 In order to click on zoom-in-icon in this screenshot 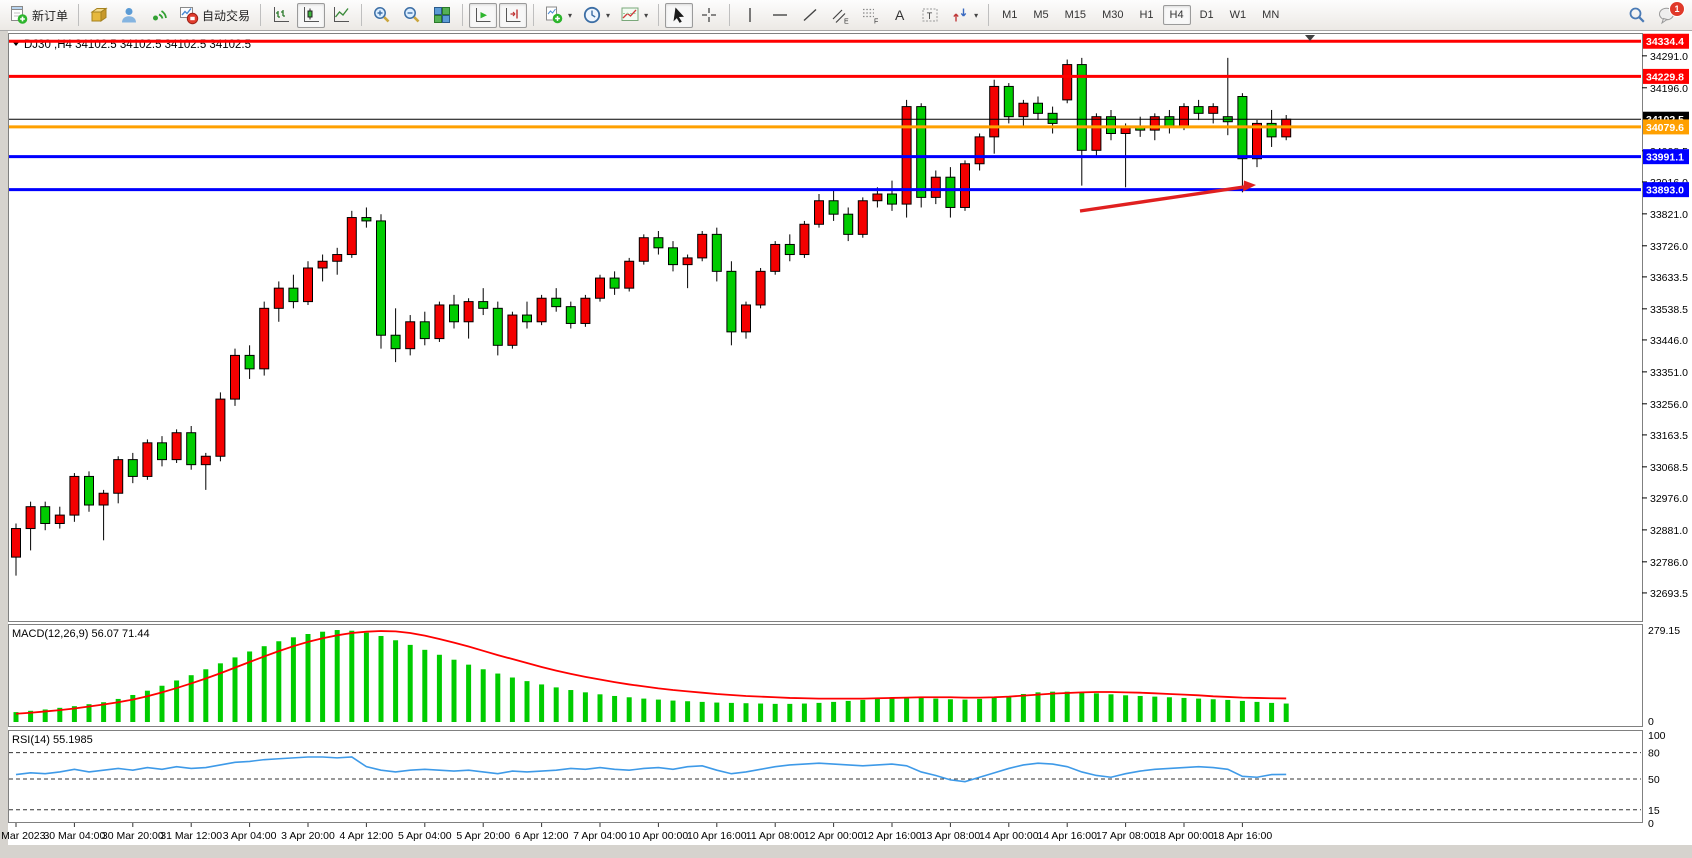, I will do `click(382, 15)`.